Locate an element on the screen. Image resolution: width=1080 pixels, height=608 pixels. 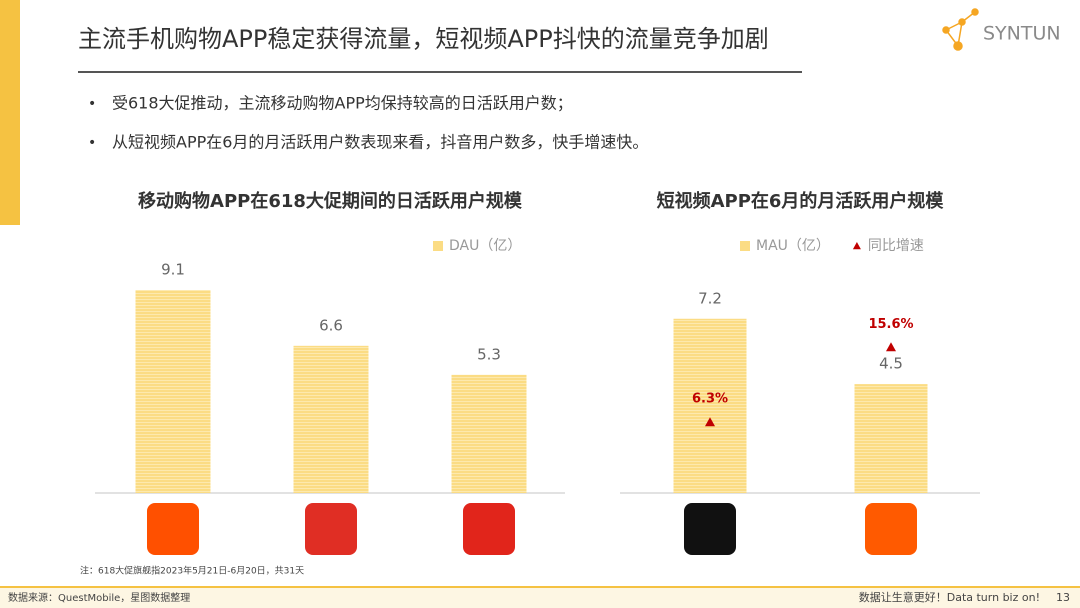
bar-value-label: 4.5 is located at coordinates (891, 364).